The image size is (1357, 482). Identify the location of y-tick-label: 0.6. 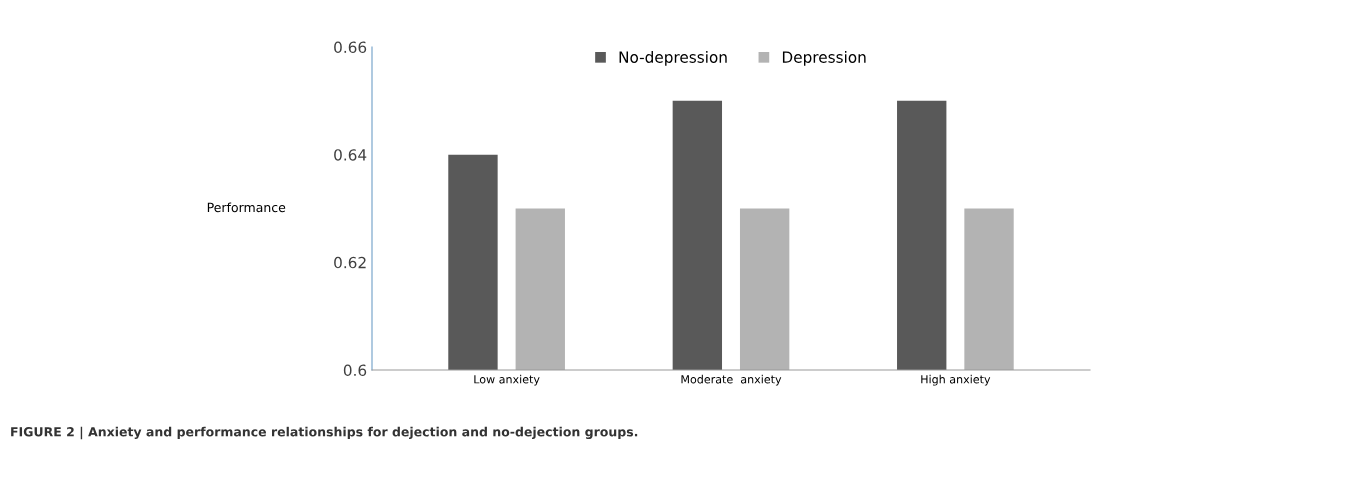
(355, 370).